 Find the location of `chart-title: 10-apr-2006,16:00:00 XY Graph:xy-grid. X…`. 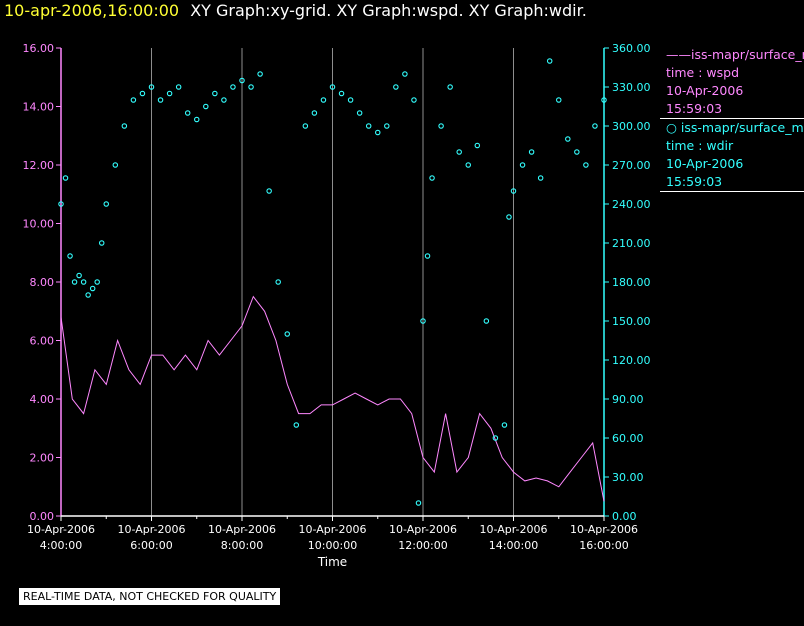

chart-title: 10-apr-2006,16:00:00 XY Graph:xy-grid. X… is located at coordinates (295, 11).